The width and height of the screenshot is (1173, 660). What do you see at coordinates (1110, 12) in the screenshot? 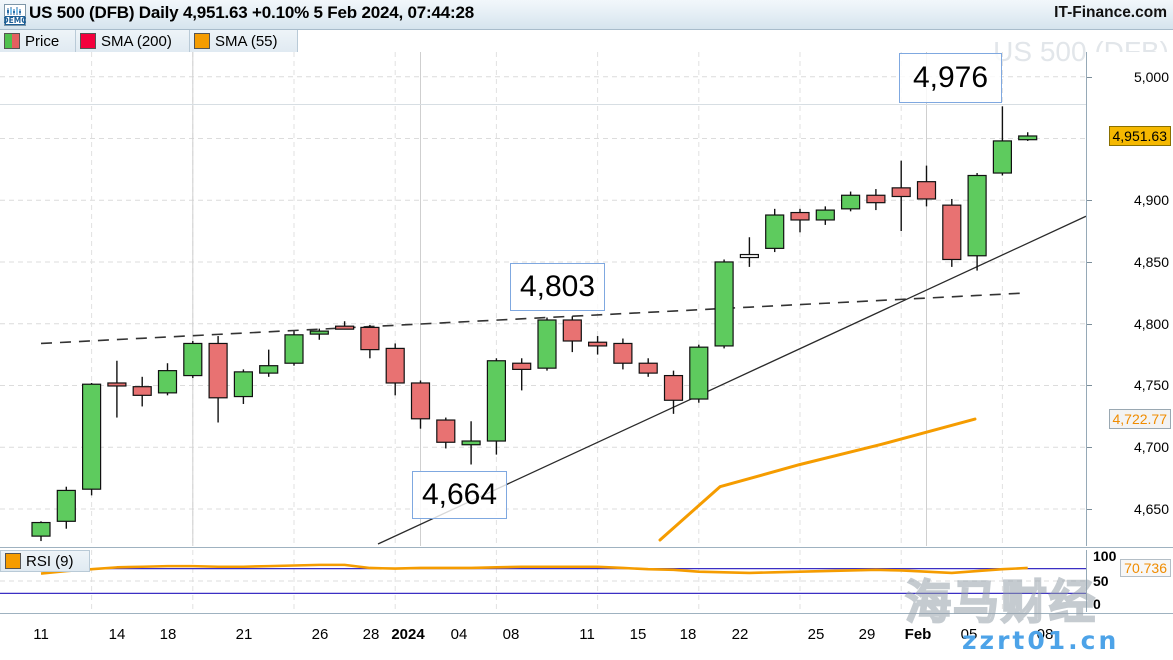
I see `provider-brand: IT-Finance.com` at bounding box center [1110, 12].